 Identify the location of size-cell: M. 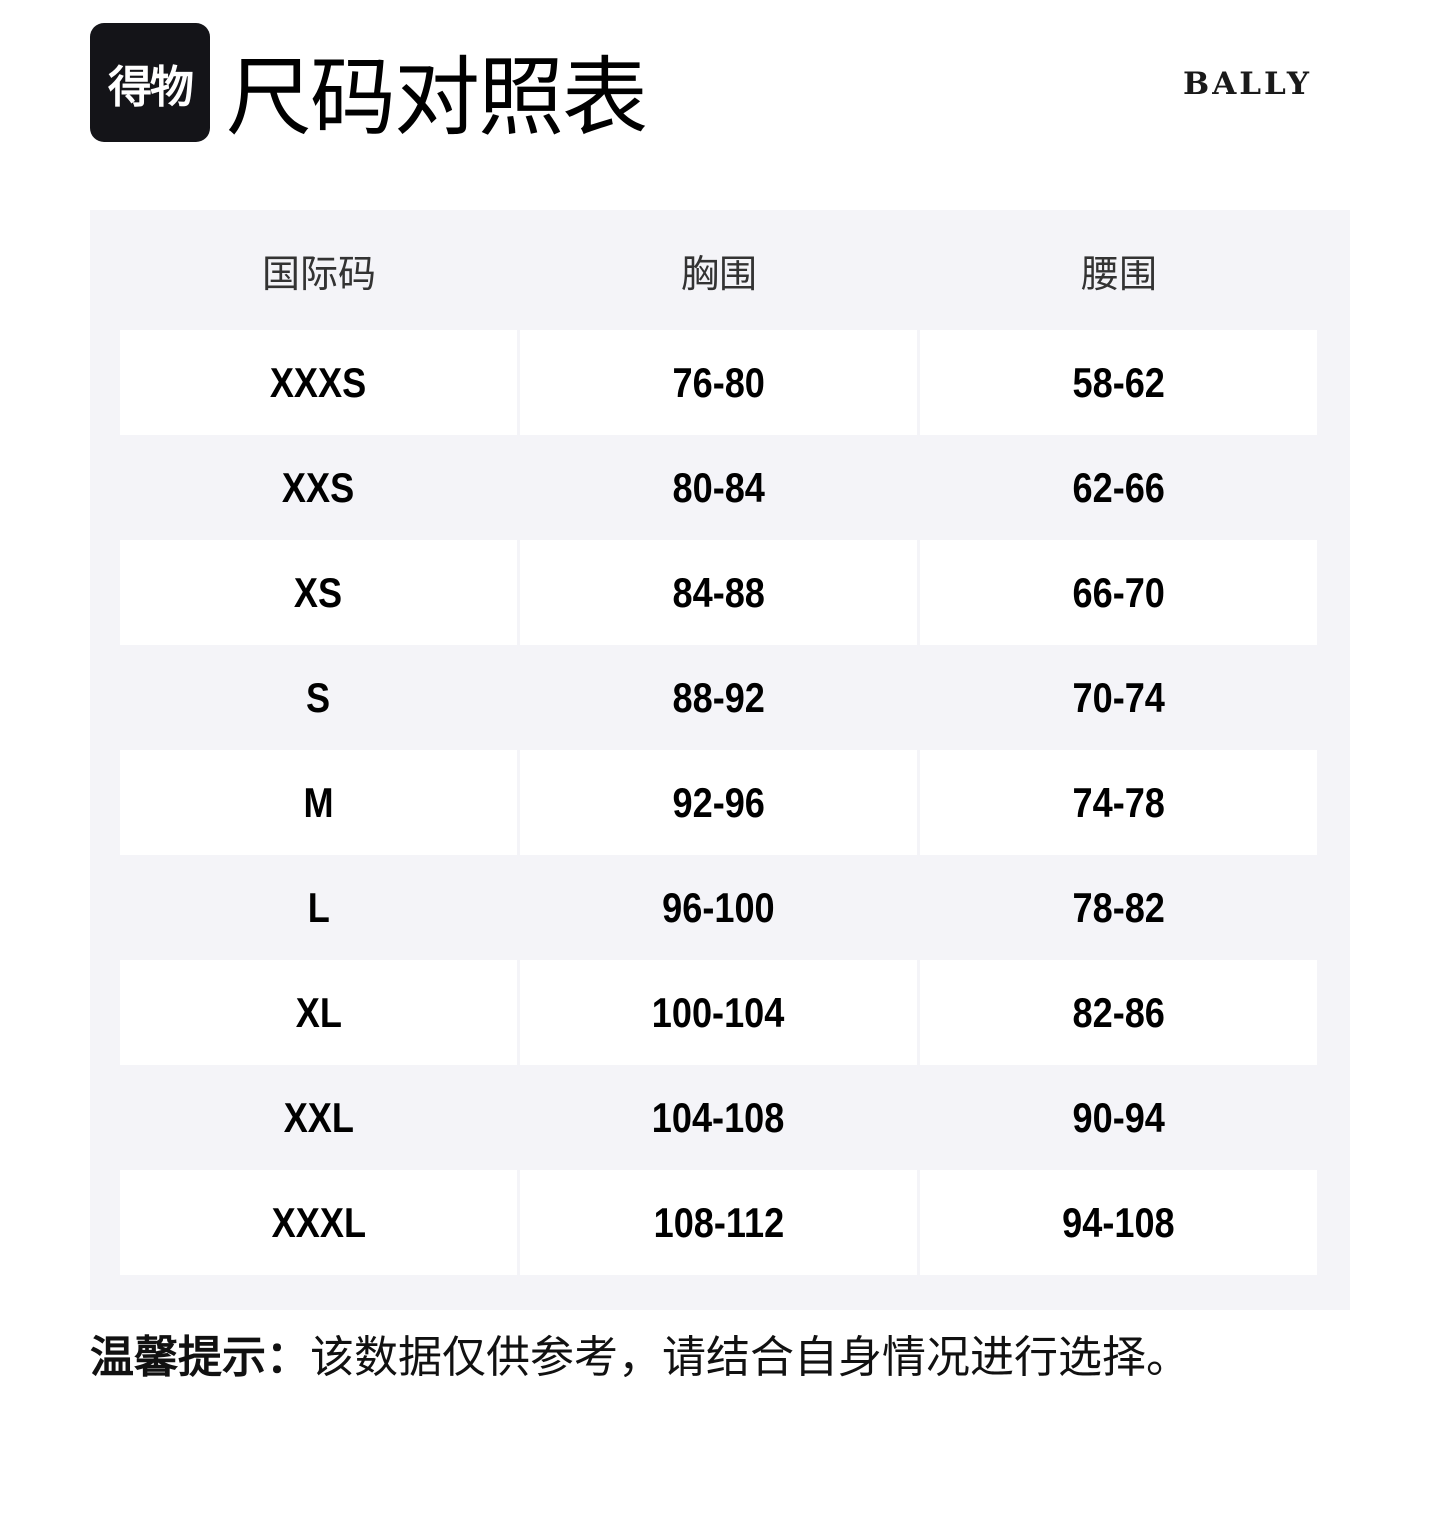
(318, 802).